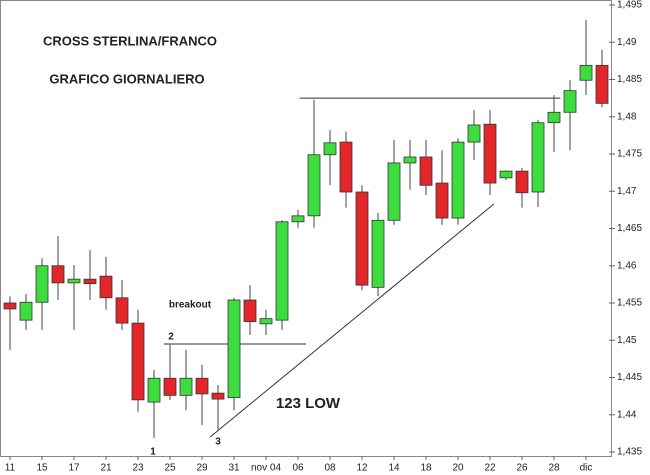  I want to click on y-tick-label: 1,48, so click(627, 116).